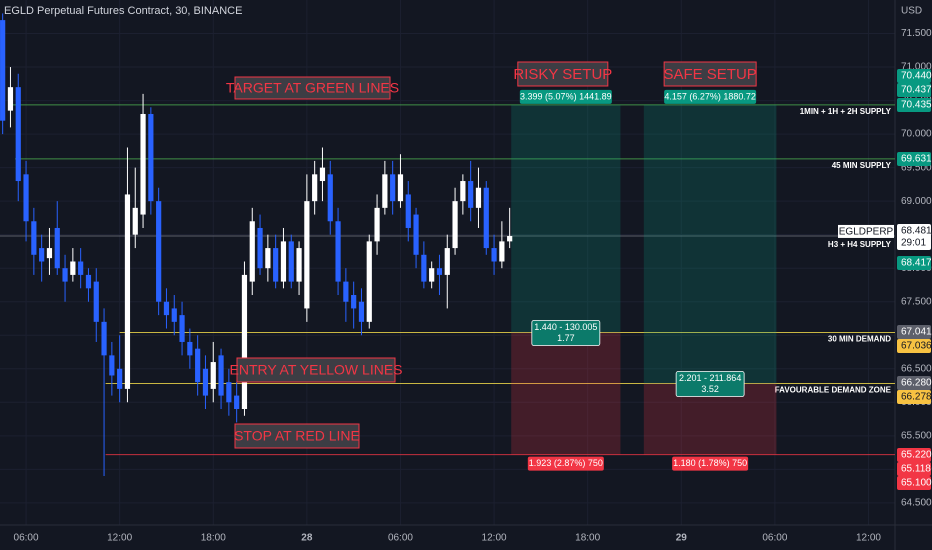  Describe the element at coordinates (587, 538) in the screenshot. I see `x-tick-label: 18:00` at that location.